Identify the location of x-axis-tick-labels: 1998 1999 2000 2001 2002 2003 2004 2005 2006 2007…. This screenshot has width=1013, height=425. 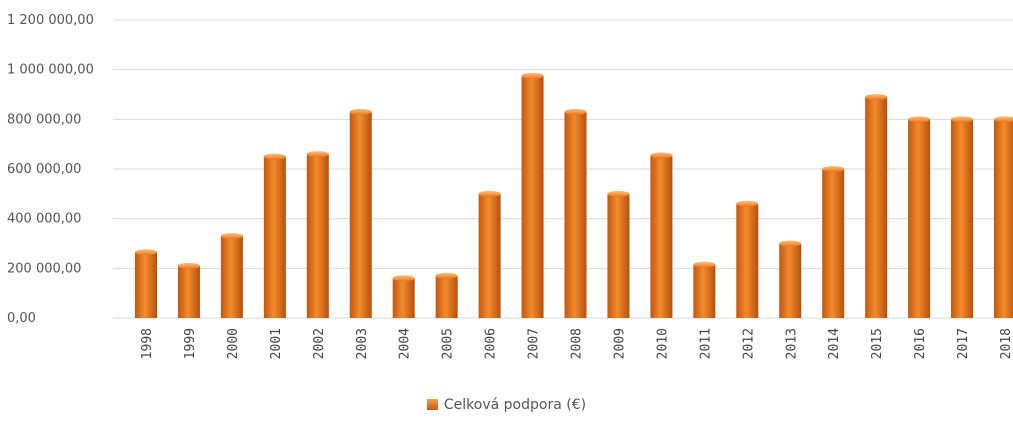
(576, 343).